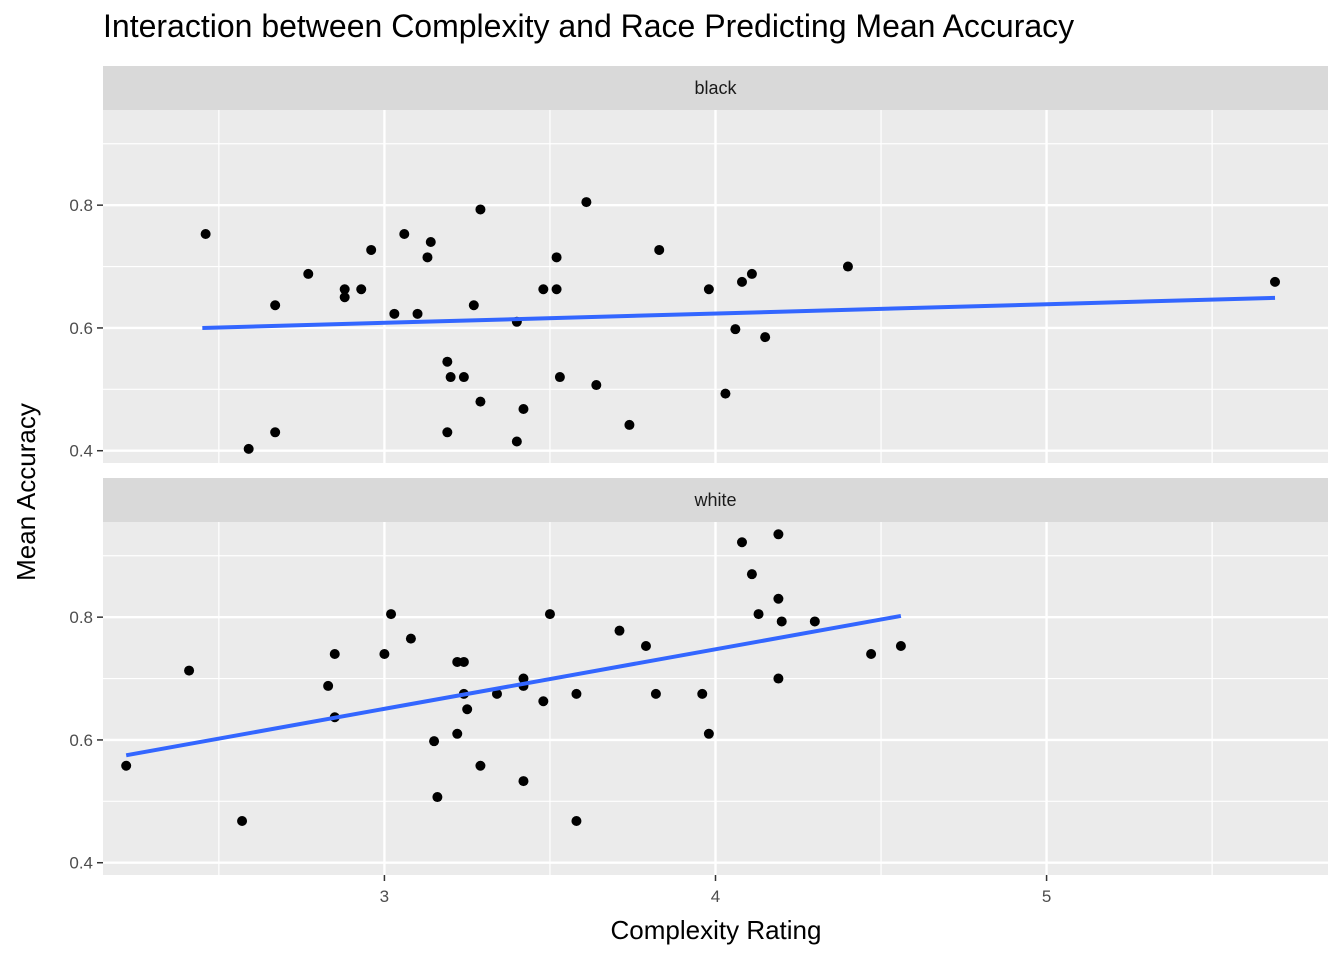 This screenshot has height=960, width=1344. I want to click on x-tick-label: 4, so click(715, 896).